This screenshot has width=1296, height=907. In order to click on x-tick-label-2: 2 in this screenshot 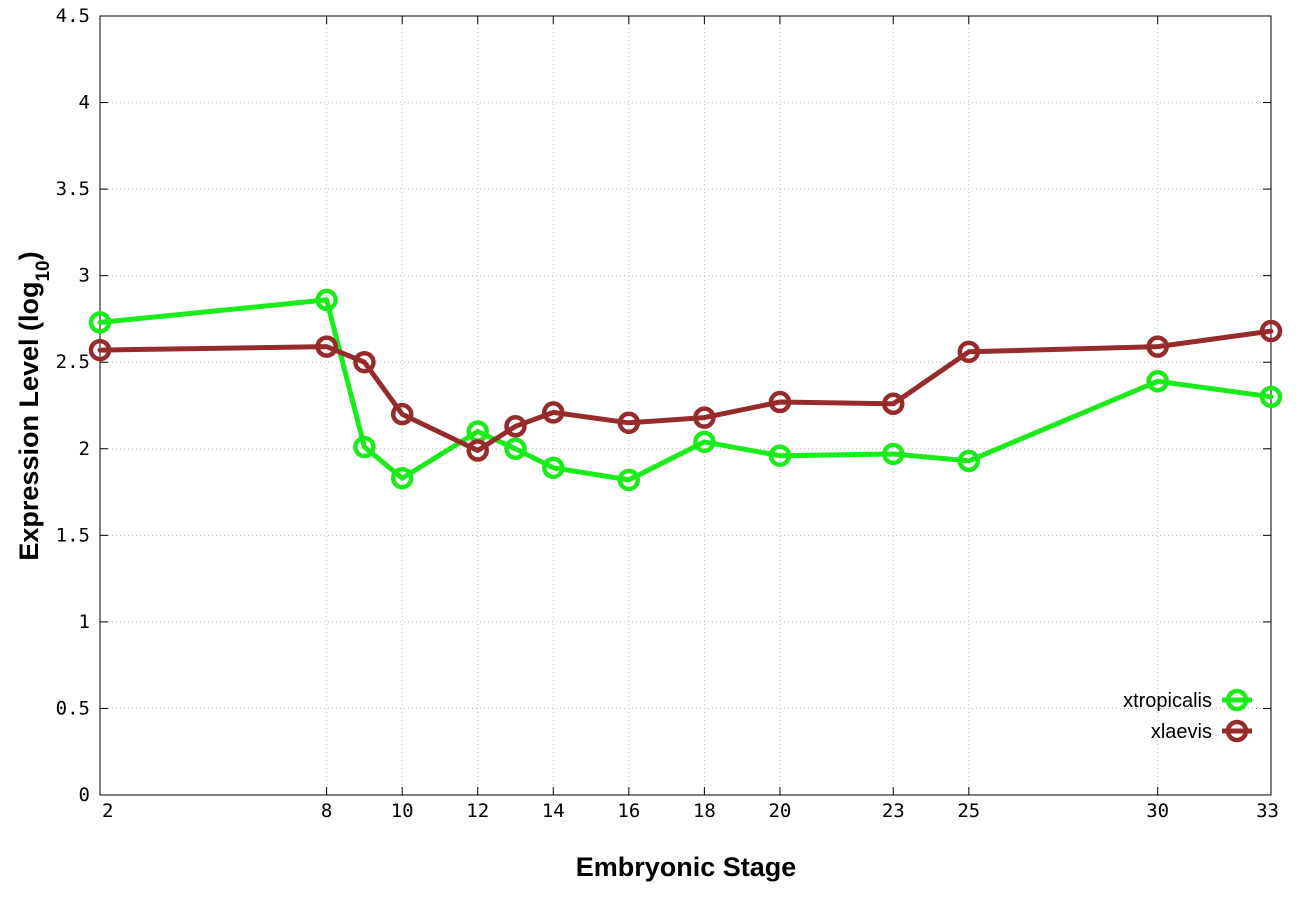, I will do `click(107, 811)`.